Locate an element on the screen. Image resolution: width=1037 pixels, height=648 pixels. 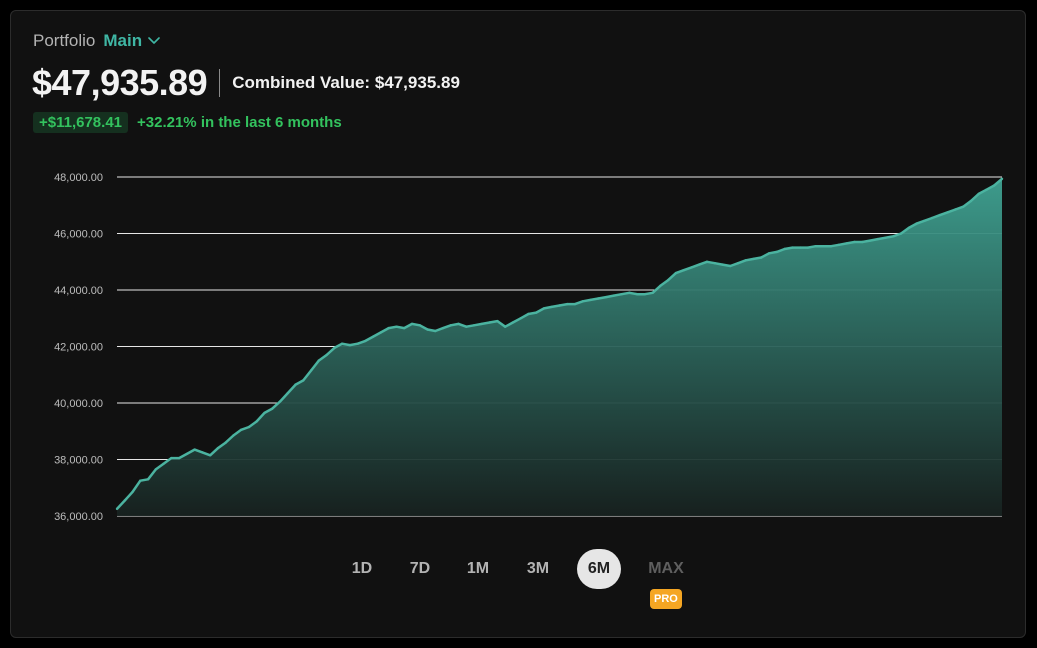
combined-value: Combined Value: $47,935.89 is located at coordinates (346, 82).